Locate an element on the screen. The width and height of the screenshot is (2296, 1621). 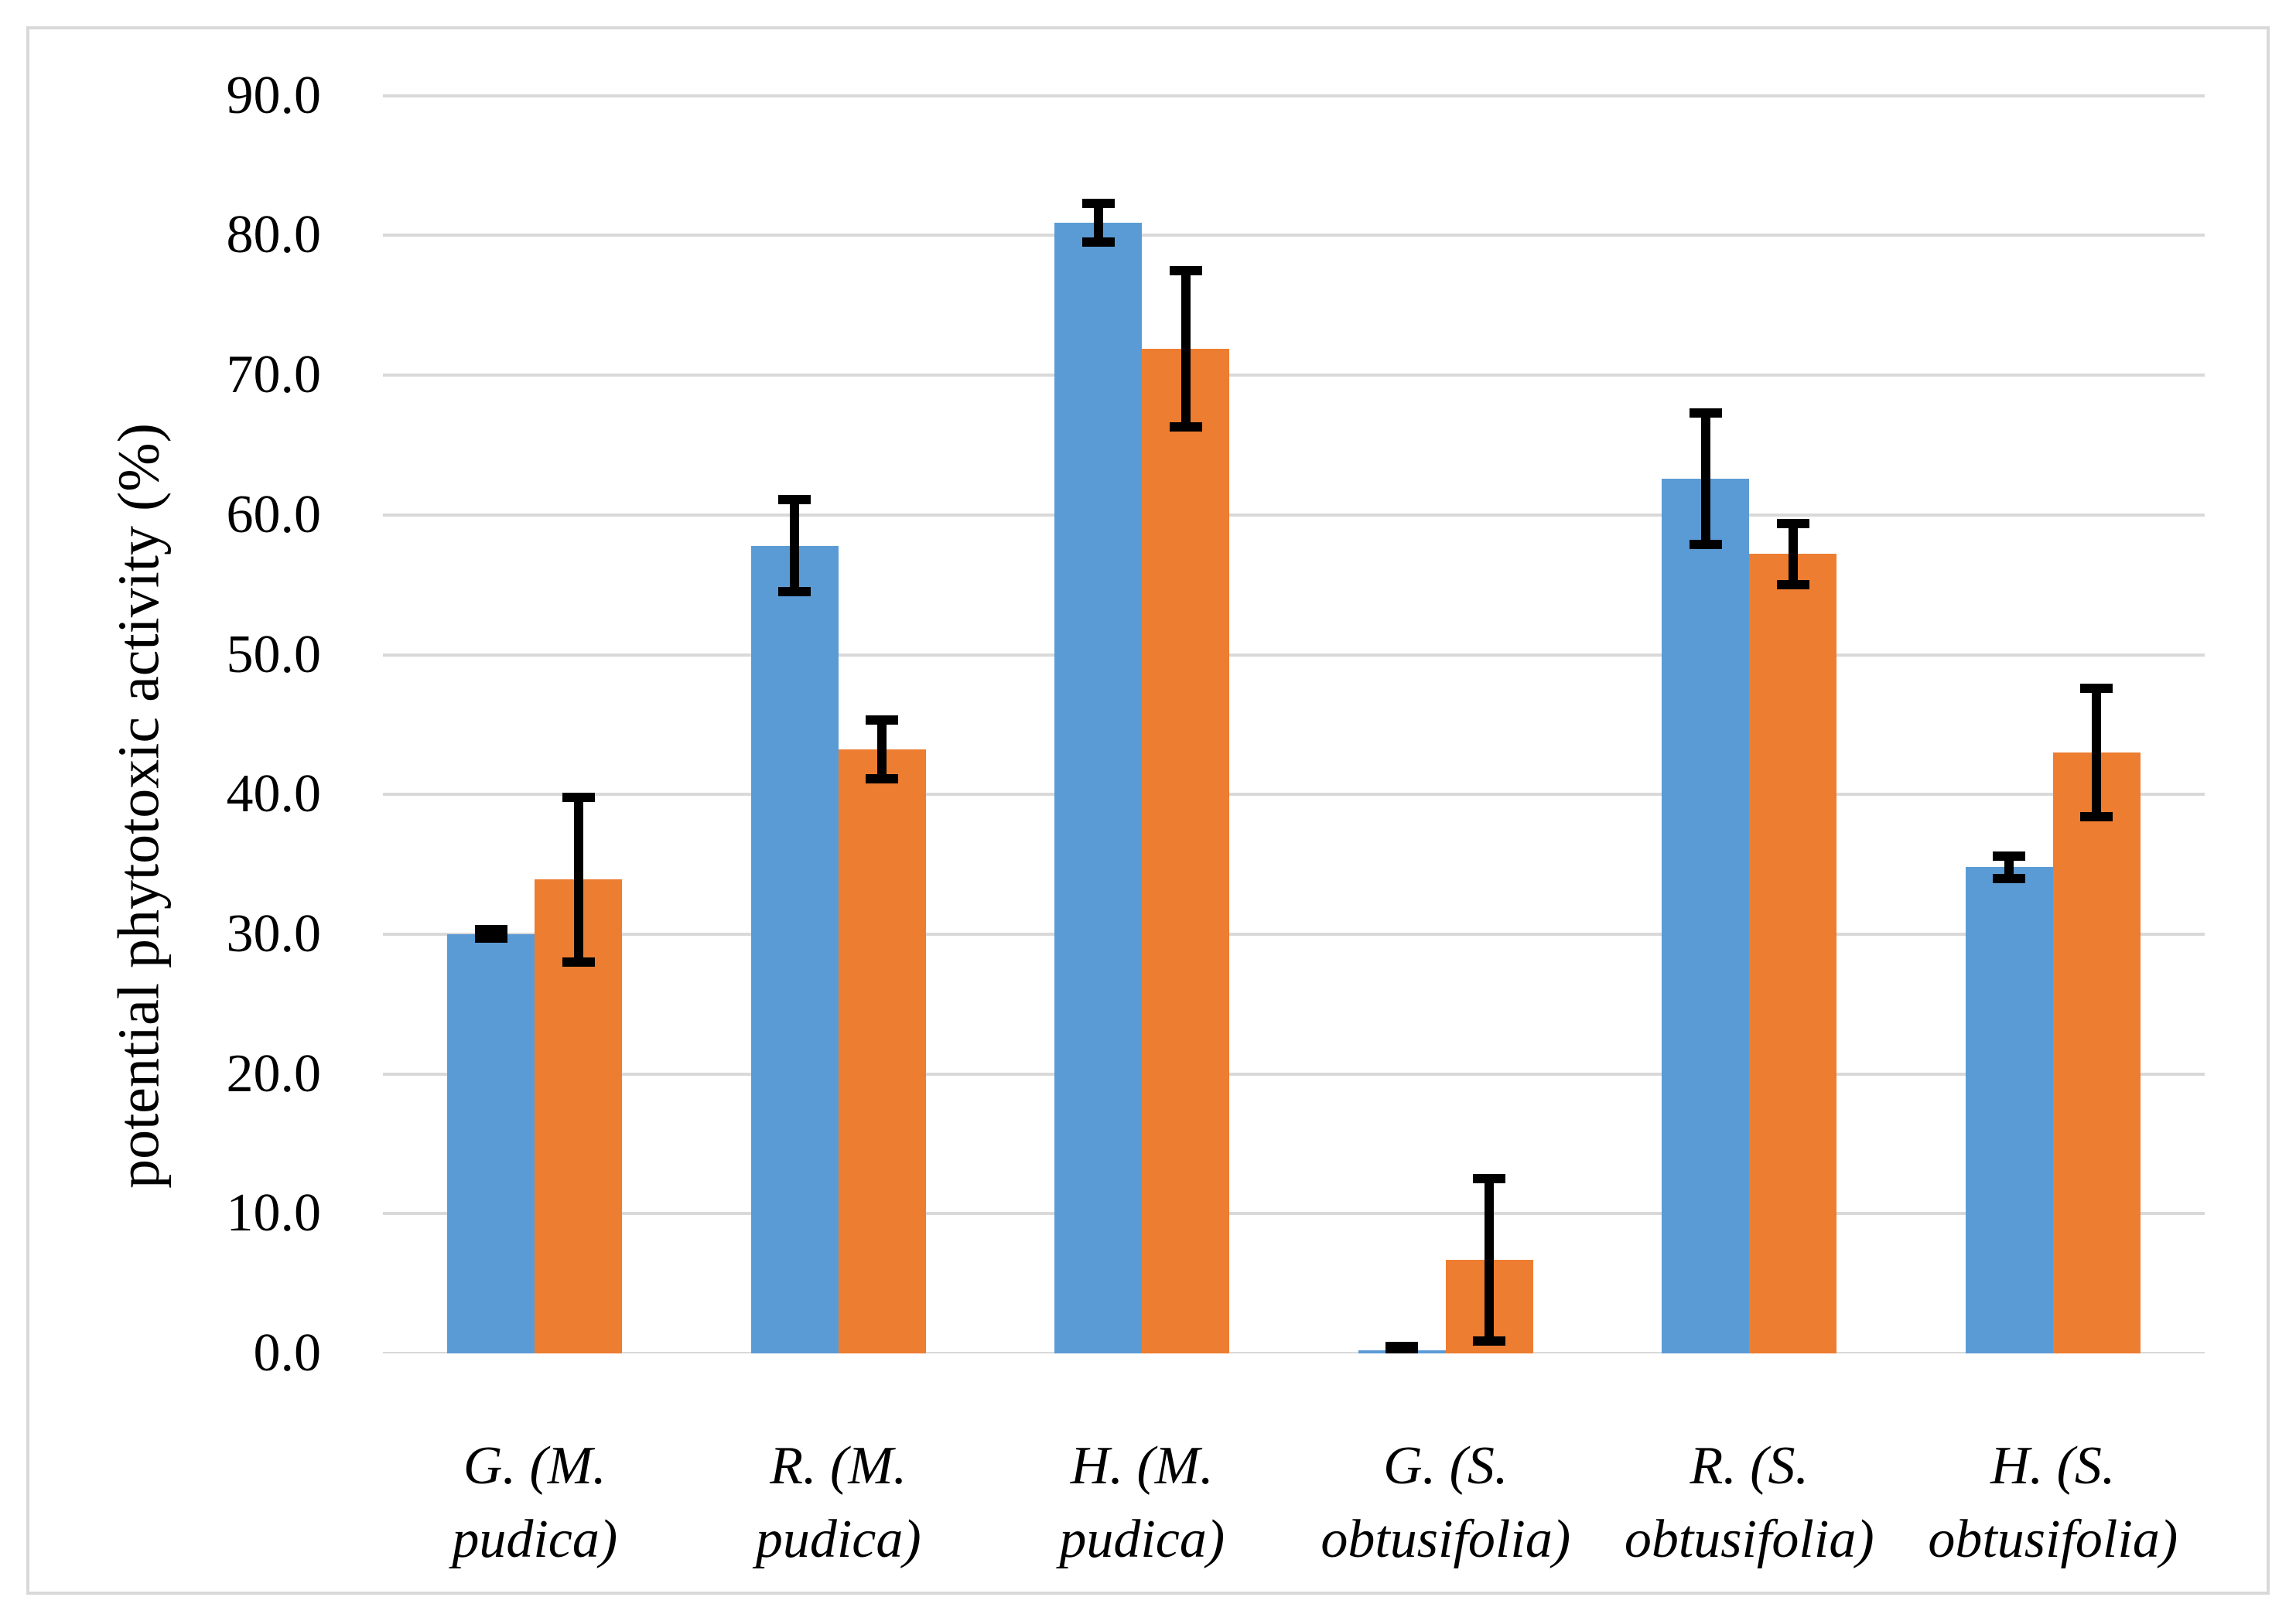
x-category-label-0: G. (M. pudica) is located at coordinates (535, 1502).